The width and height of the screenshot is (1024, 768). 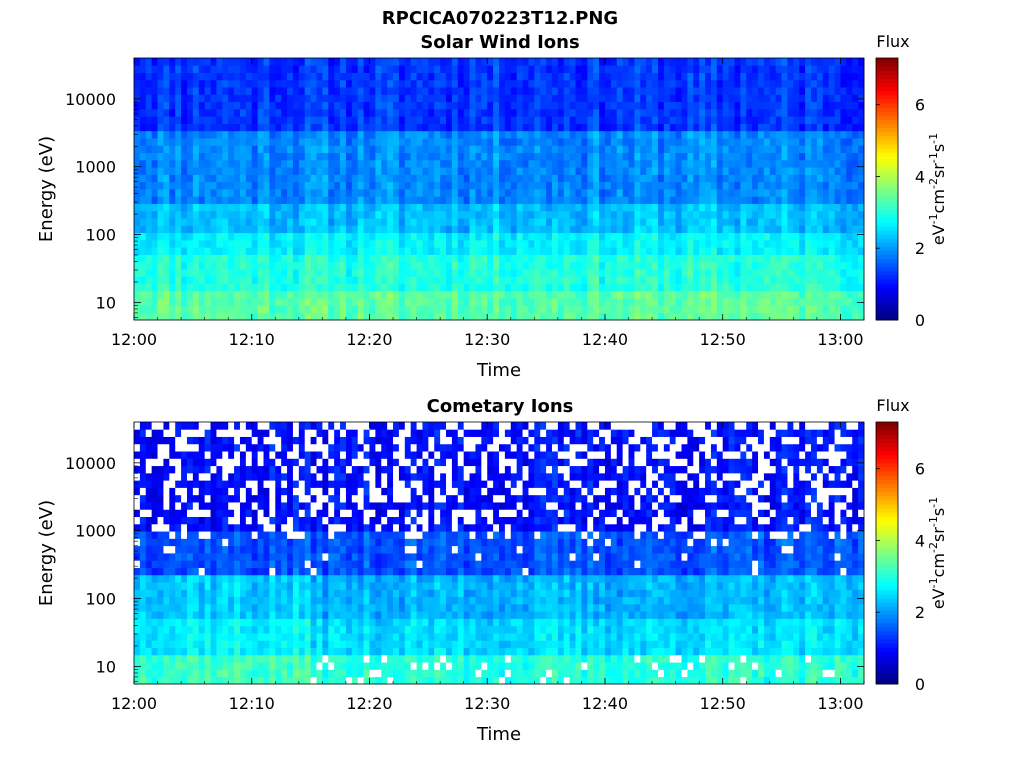 I want to click on y-tick-label: 10000, so click(x=90, y=99).